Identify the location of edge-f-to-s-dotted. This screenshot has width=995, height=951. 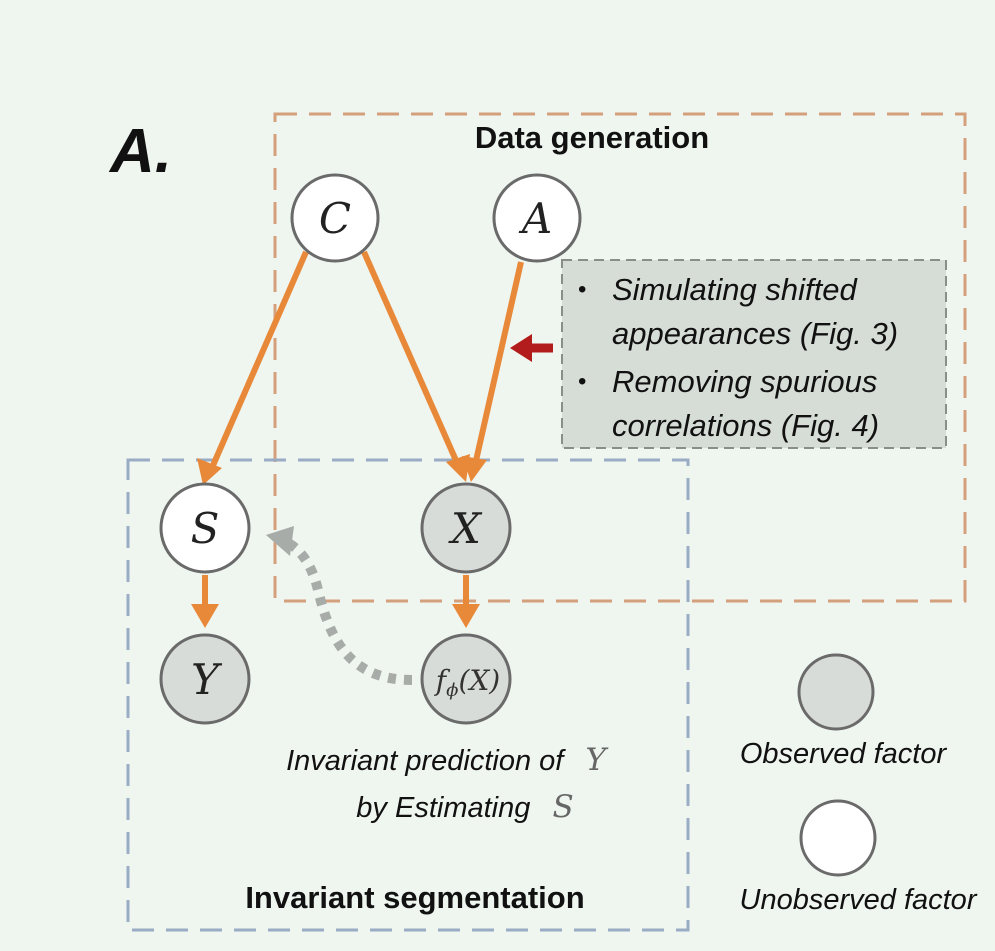
(348, 611).